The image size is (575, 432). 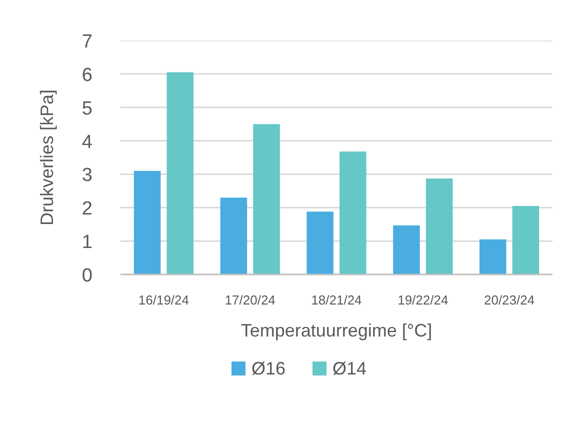 What do you see at coordinates (87, 243) in the screenshot?
I see `y-tick-label: 1` at bounding box center [87, 243].